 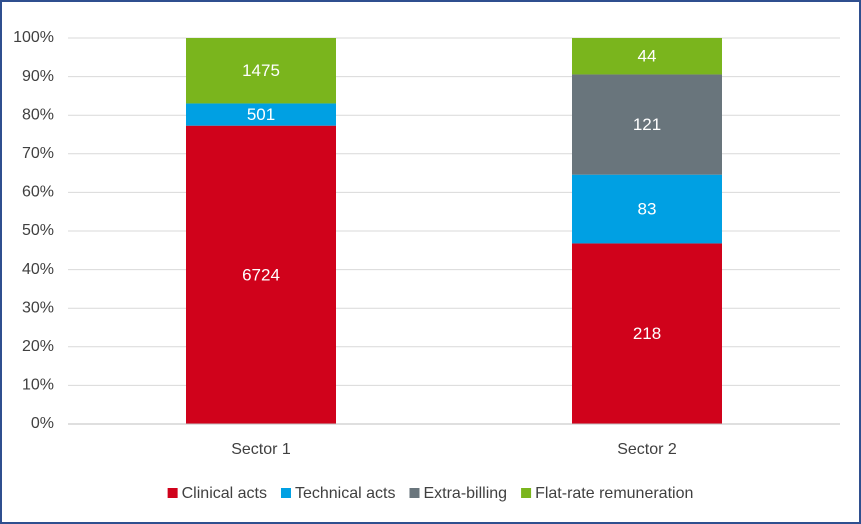 What do you see at coordinates (261, 449) in the screenshot?
I see `x-tick-label: Sector 1` at bounding box center [261, 449].